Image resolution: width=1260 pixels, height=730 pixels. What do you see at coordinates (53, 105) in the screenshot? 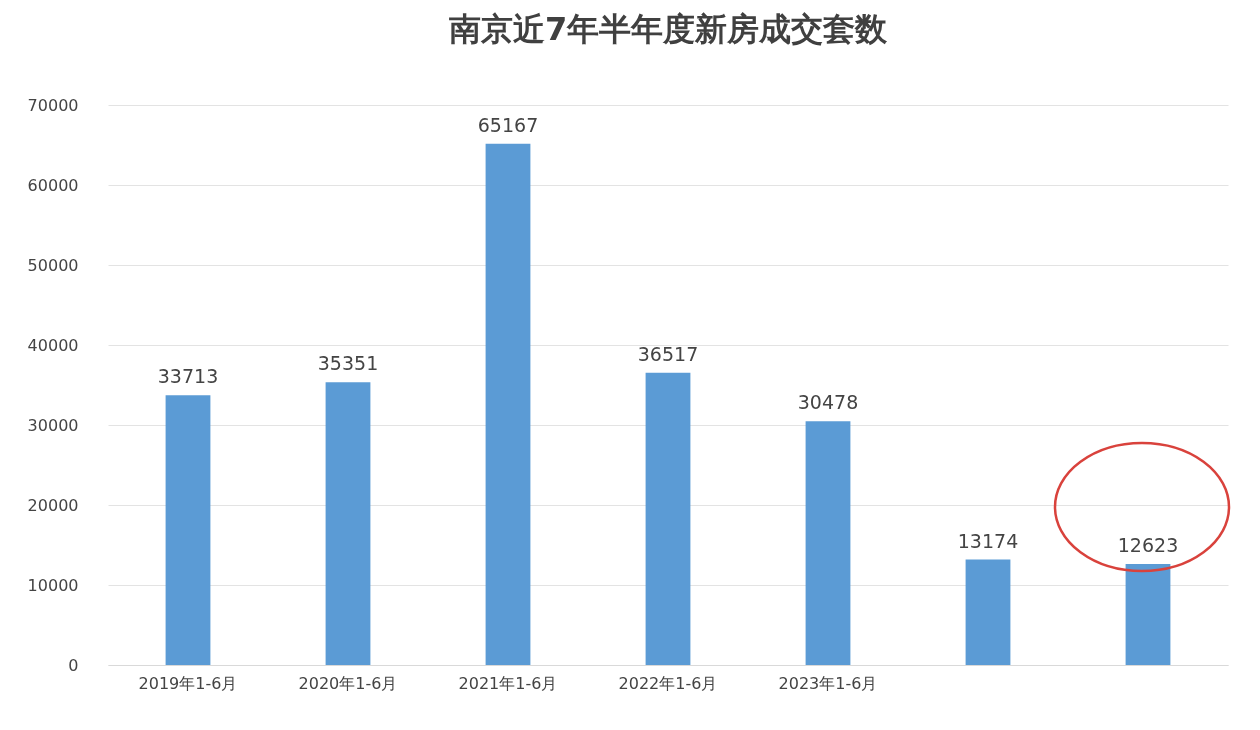
I see `y-tick-label: 70000` at bounding box center [53, 105].